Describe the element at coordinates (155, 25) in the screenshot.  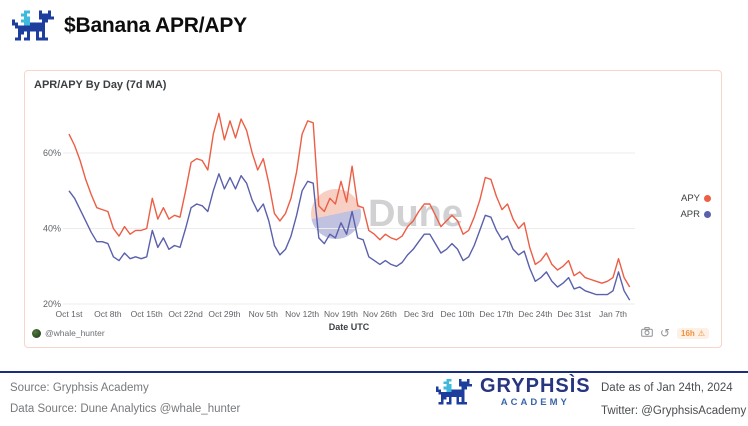
I see `page-title: $Banana APR/APY` at that location.